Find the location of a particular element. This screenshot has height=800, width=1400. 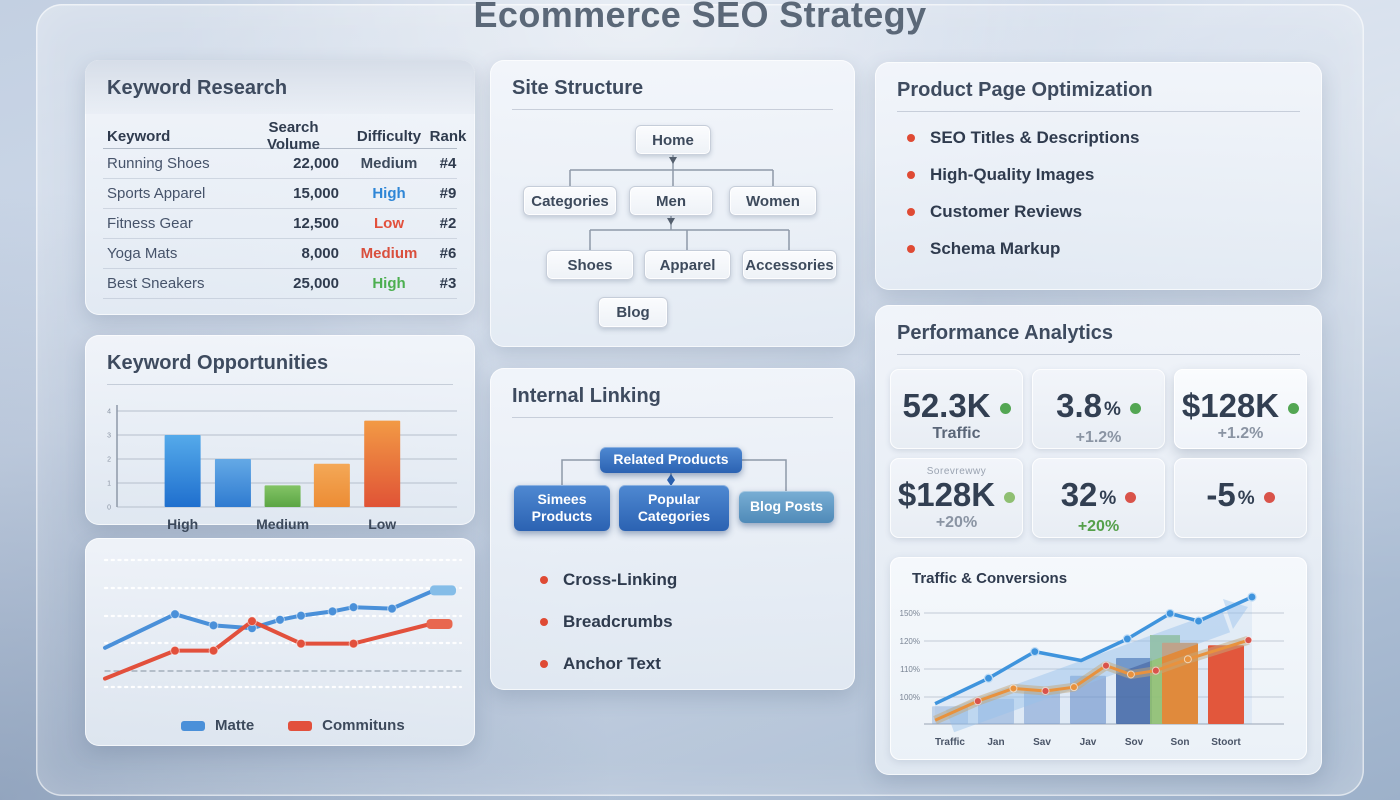

table-row: Yoga Mats 8,000 Medium #6 is located at coordinates (280, 254).